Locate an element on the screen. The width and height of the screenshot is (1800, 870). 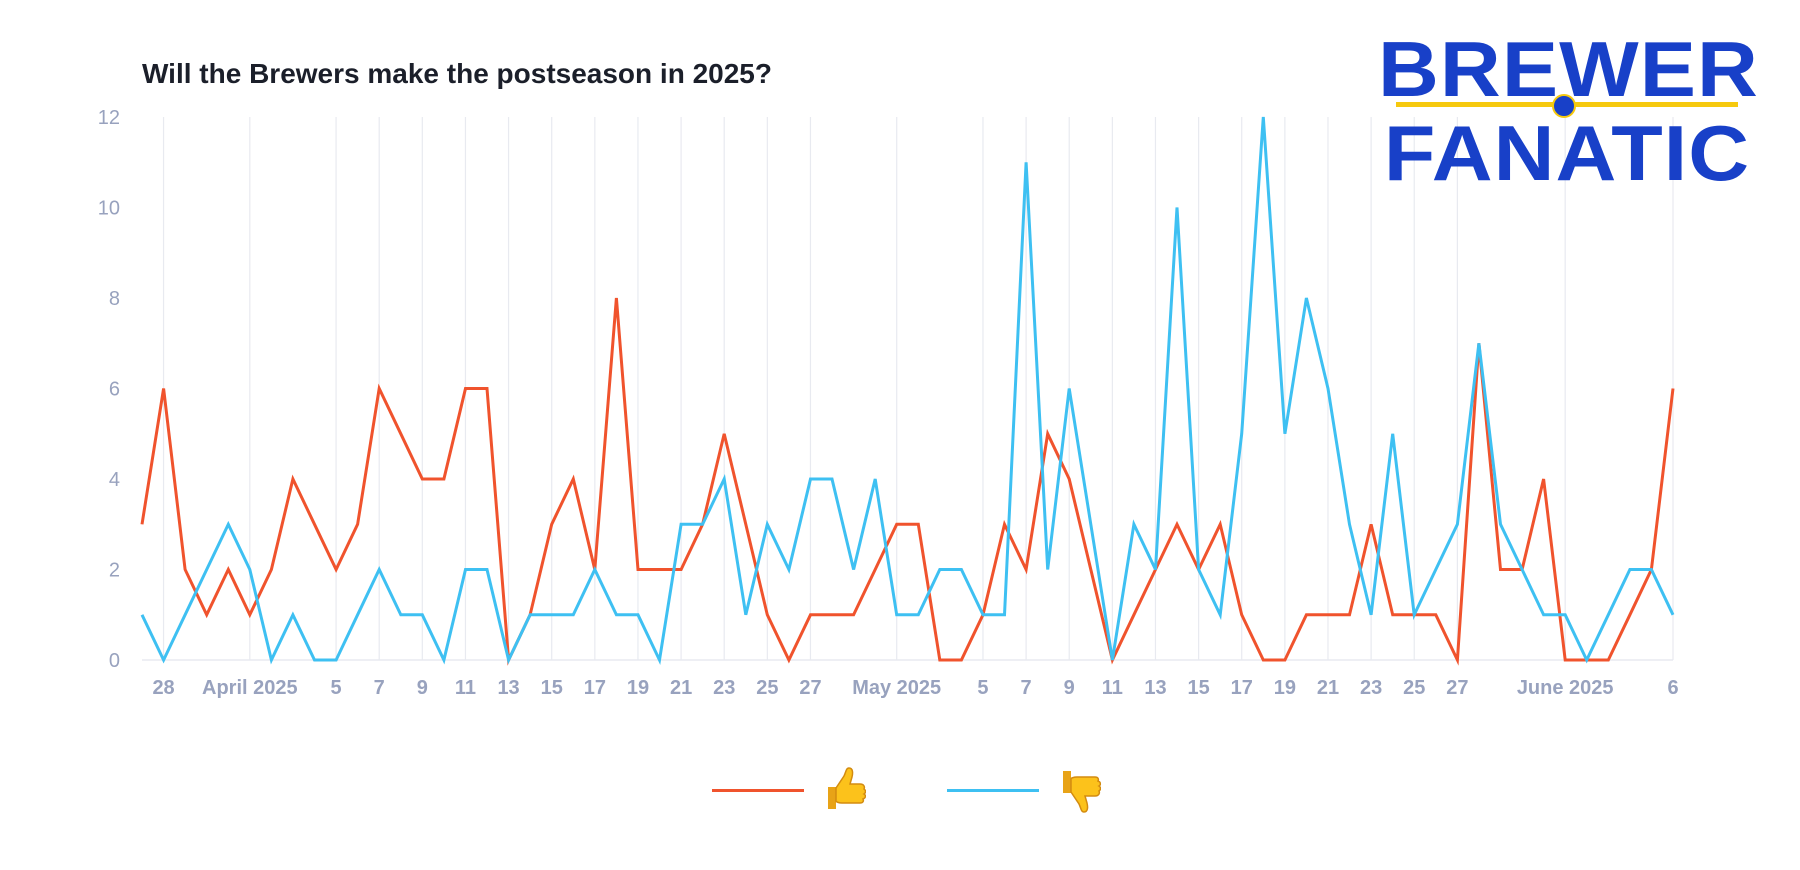
y-tick-label: 0 is located at coordinates (114, 661).